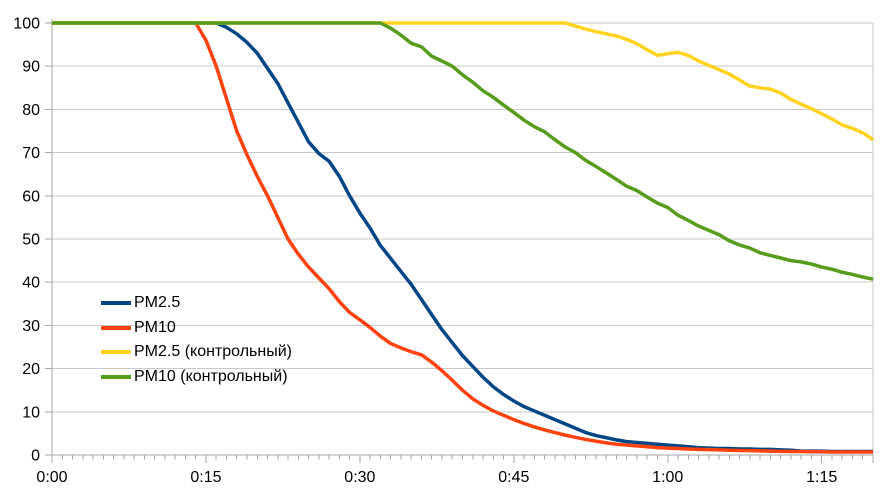  I want to click on legend-label: PM2.5 (контрольный), so click(213, 352).